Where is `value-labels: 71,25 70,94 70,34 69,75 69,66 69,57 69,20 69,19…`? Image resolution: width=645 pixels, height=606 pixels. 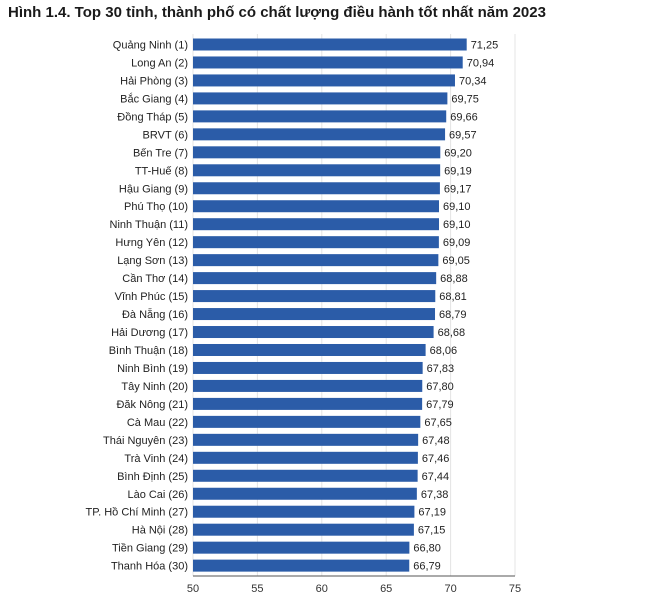 value-labels: 71,25 70,94 70,34 69,75 69,66 69,57 69,20 69,19… is located at coordinates (455, 306).